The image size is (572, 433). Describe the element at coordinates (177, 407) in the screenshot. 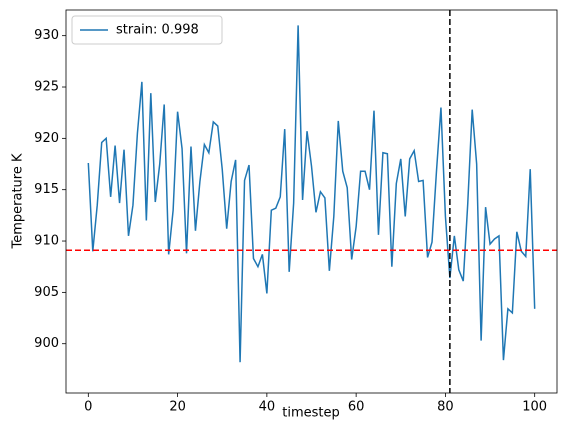

I see `x-tick-label: 20` at that location.